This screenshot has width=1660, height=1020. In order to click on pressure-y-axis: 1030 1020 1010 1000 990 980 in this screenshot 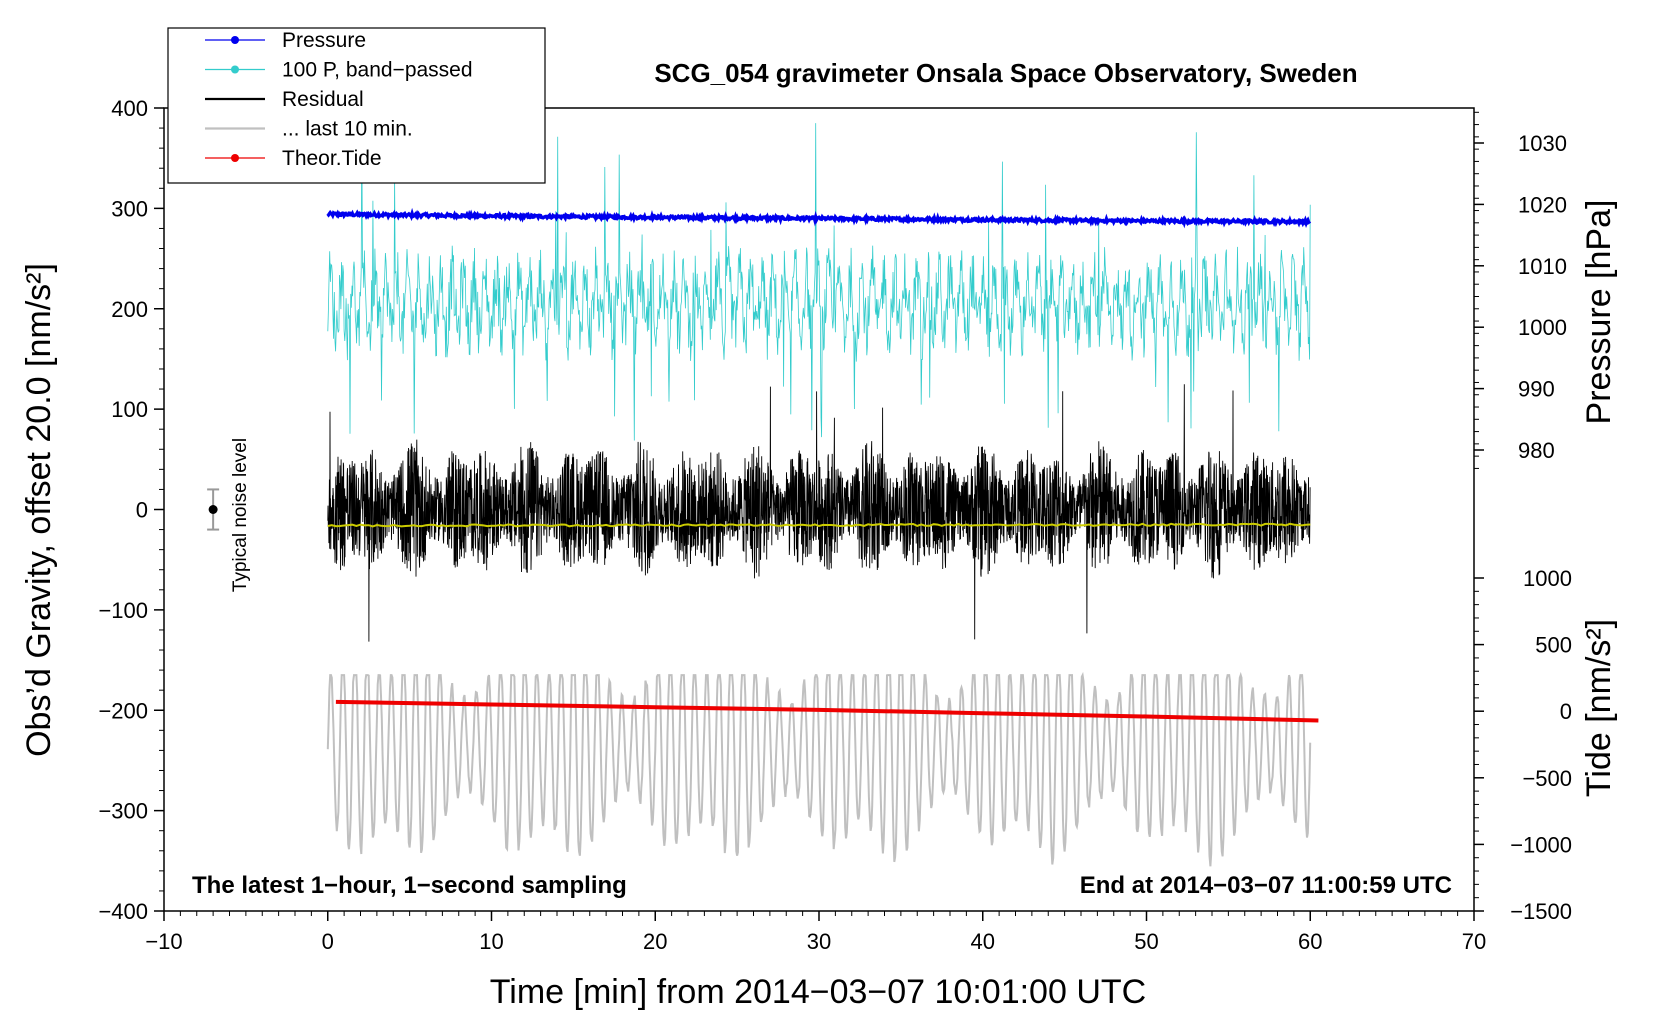, I will do `click(1520, 290)`.